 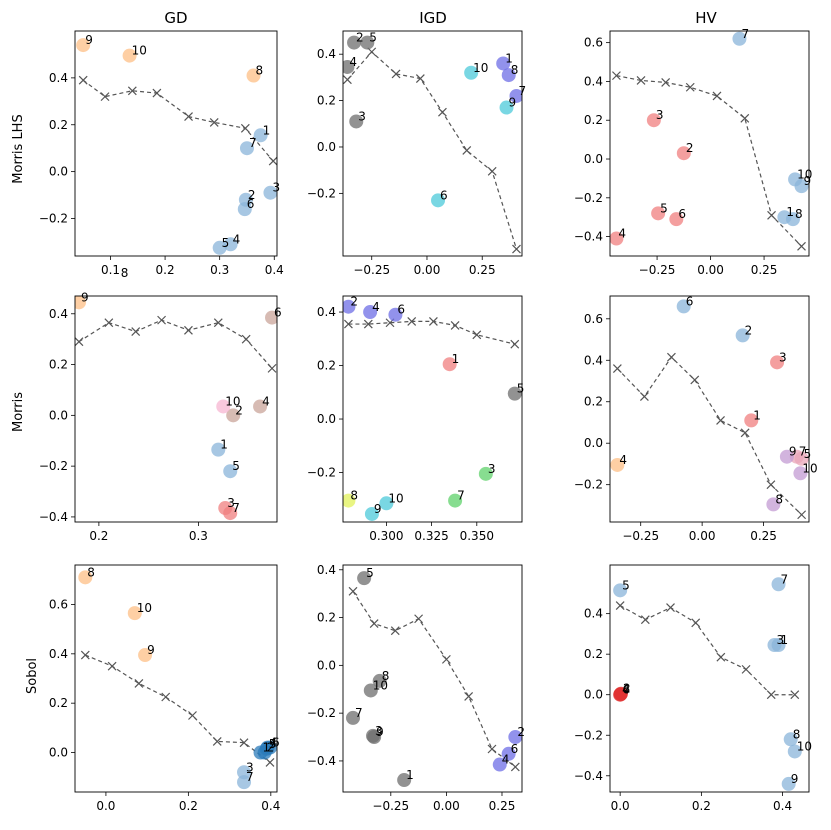 What do you see at coordinates (370, 573) in the screenshot?
I see `panel-sobol-igd-point-label-5: 5` at bounding box center [370, 573].